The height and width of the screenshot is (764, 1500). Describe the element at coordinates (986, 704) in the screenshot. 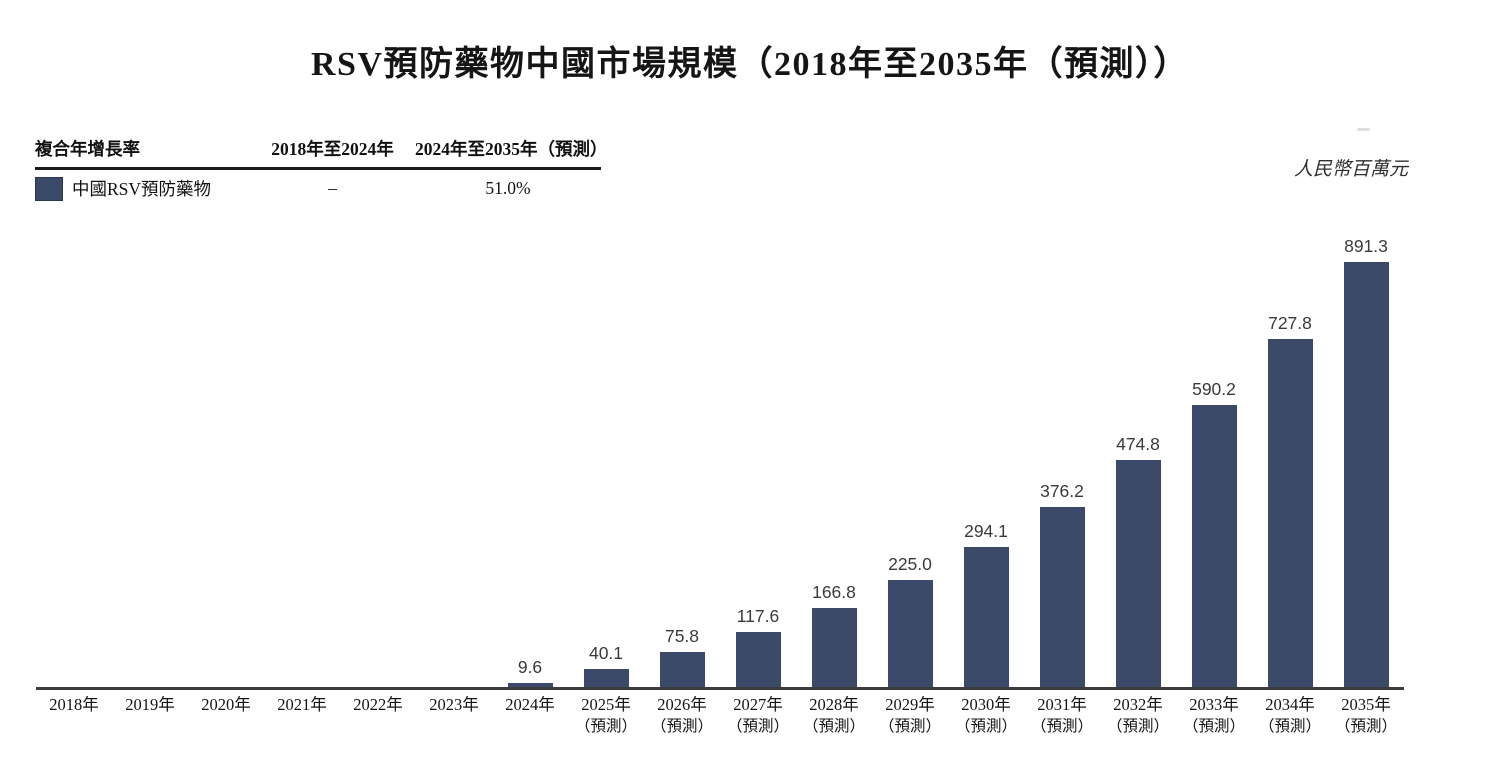

I see `x-axis-year: 2030年` at that location.